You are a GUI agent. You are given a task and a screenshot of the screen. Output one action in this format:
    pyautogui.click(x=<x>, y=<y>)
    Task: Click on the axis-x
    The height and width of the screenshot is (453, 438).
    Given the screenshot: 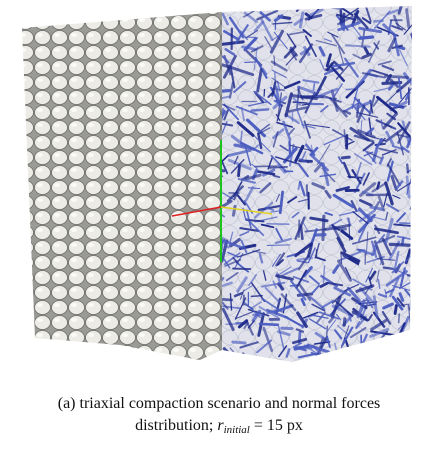 What is the action you would take?
    pyautogui.click(x=196, y=211)
    